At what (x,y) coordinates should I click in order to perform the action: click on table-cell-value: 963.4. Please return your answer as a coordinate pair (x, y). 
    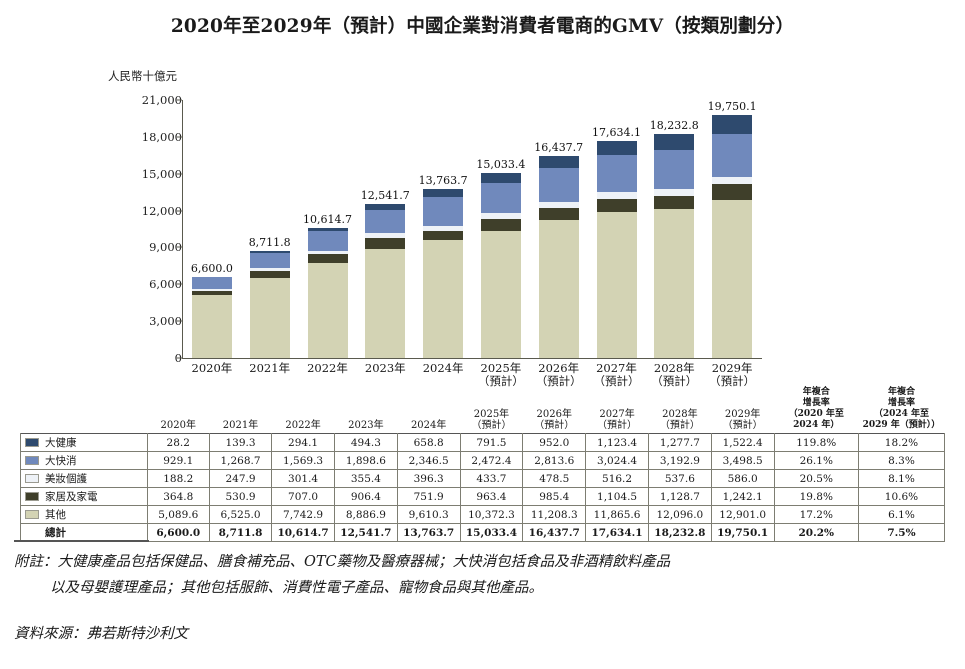
    Looking at the image, I should click on (491, 496).